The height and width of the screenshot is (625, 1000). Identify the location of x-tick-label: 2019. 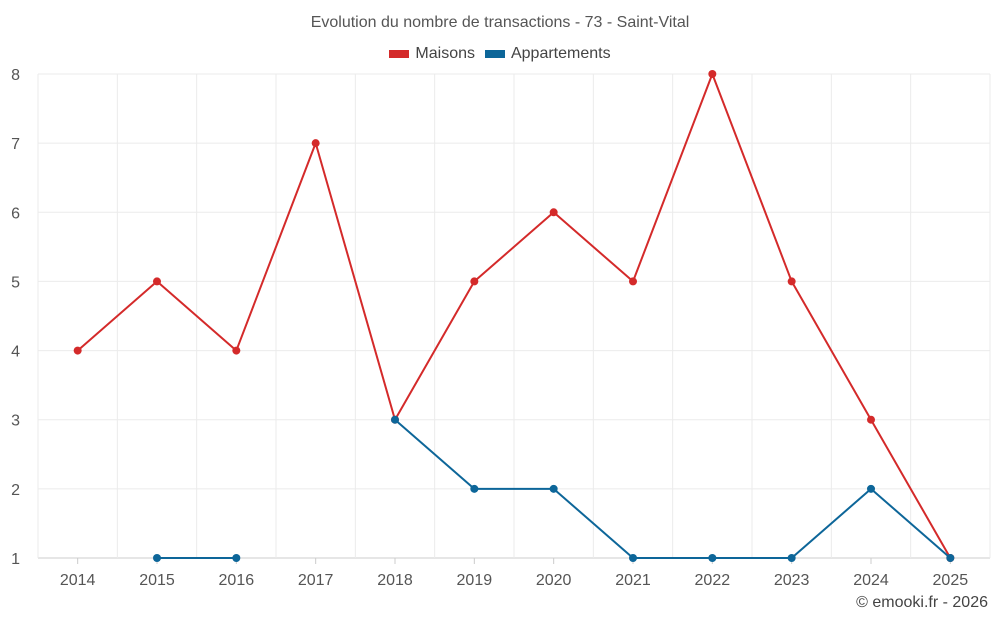
(475, 580).